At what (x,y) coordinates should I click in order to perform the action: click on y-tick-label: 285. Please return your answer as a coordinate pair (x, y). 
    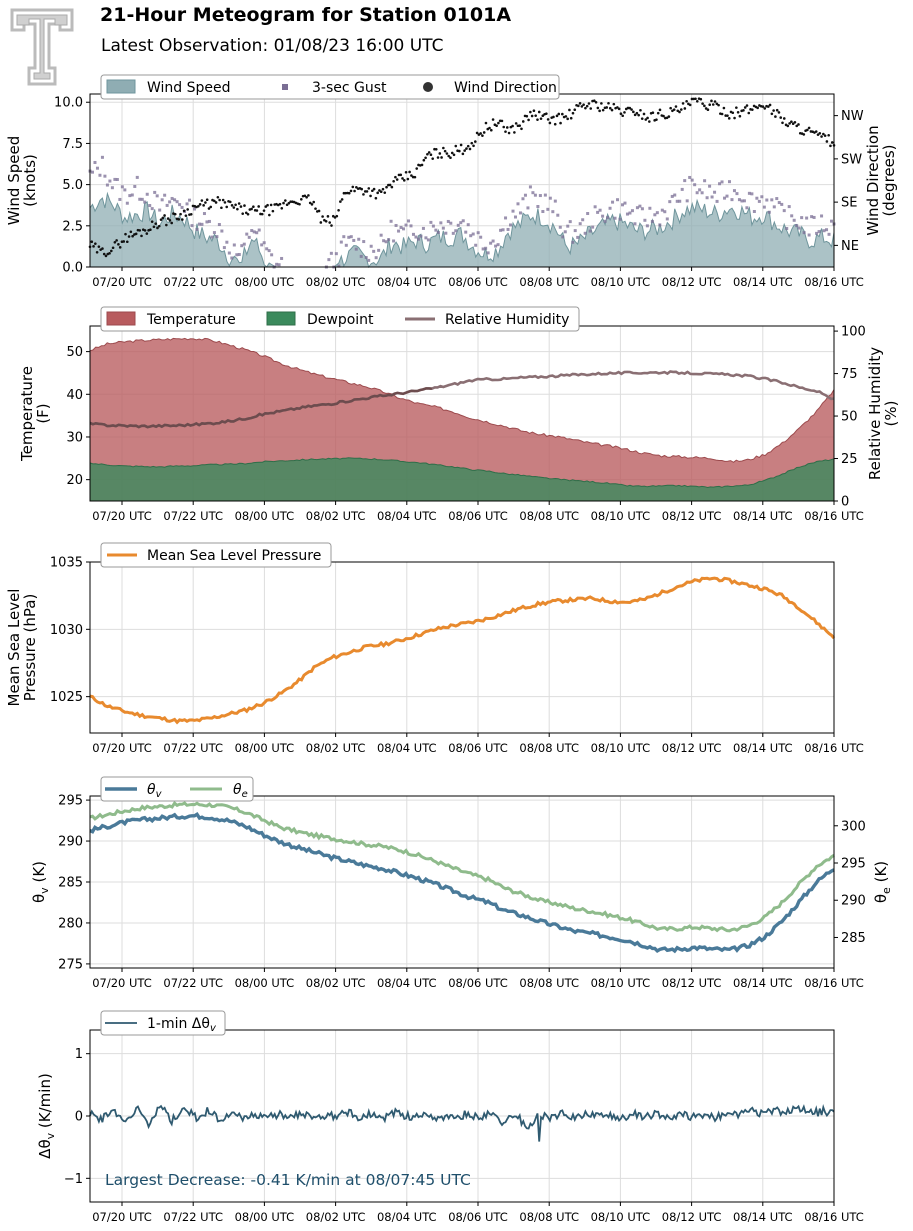
    Looking at the image, I should click on (70, 883).